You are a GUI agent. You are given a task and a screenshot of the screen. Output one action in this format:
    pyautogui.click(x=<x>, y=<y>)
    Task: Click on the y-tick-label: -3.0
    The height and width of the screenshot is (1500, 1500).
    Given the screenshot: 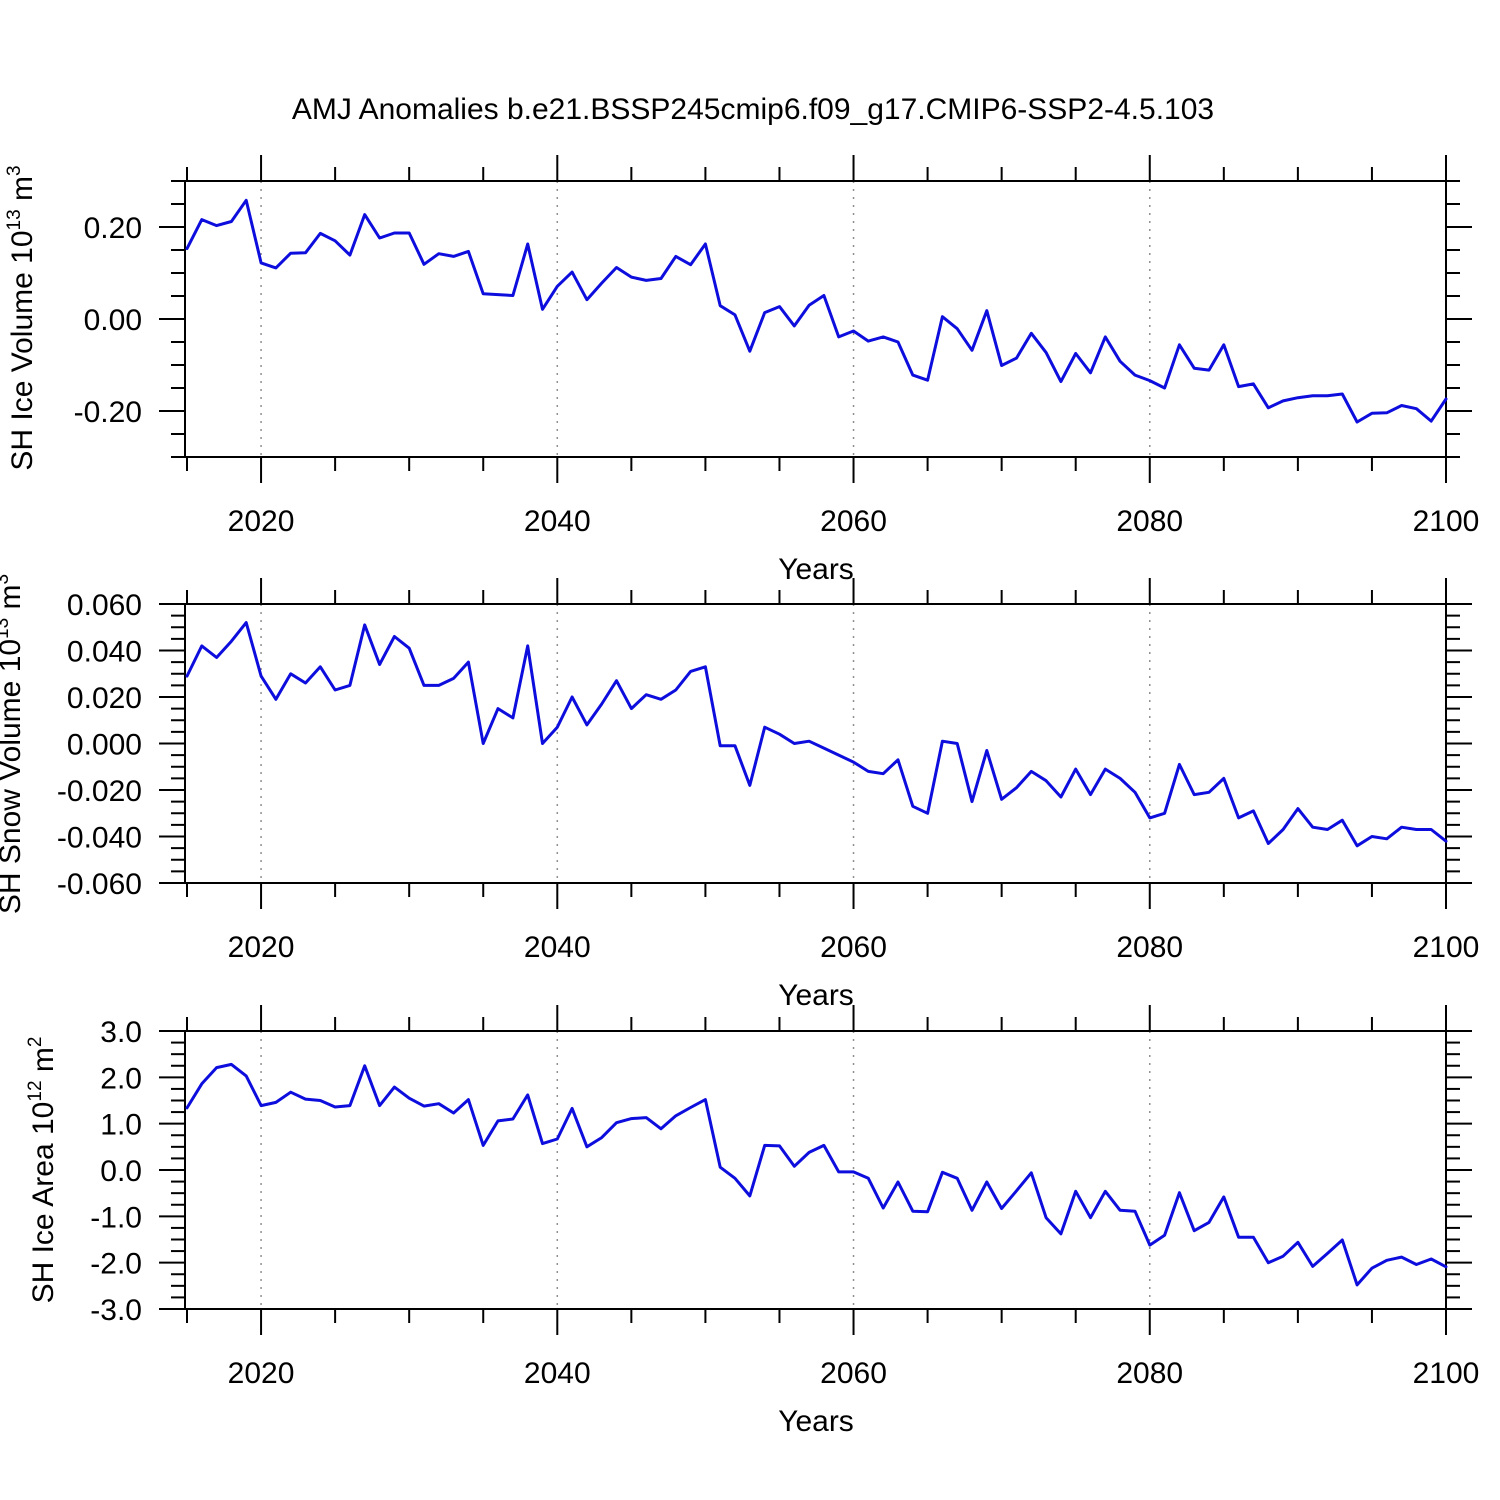 What is the action you would take?
    pyautogui.click(x=116, y=1310)
    